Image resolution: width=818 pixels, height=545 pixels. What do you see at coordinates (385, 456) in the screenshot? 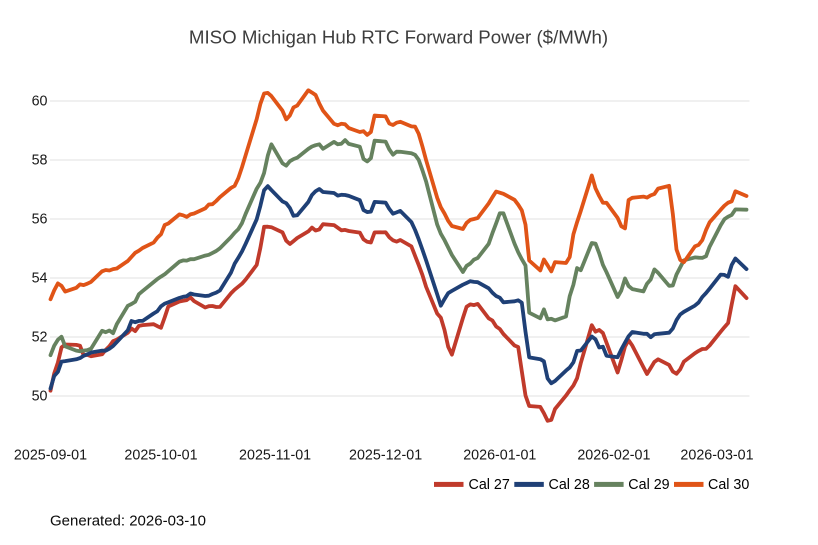
I see `svg-text: 2025-12-01` at bounding box center [385, 456].